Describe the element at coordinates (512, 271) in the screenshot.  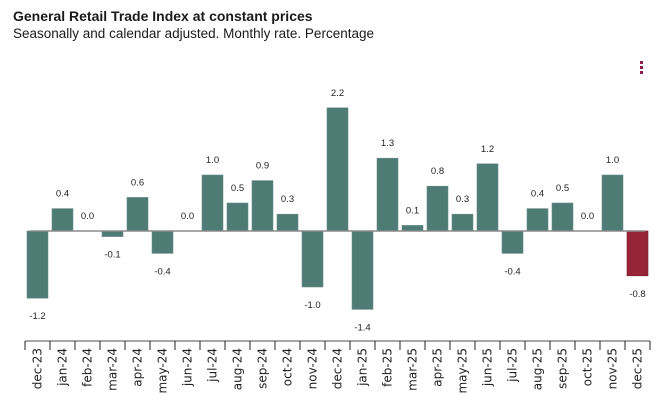
I see `data-label-jul-25: -0.4` at that location.